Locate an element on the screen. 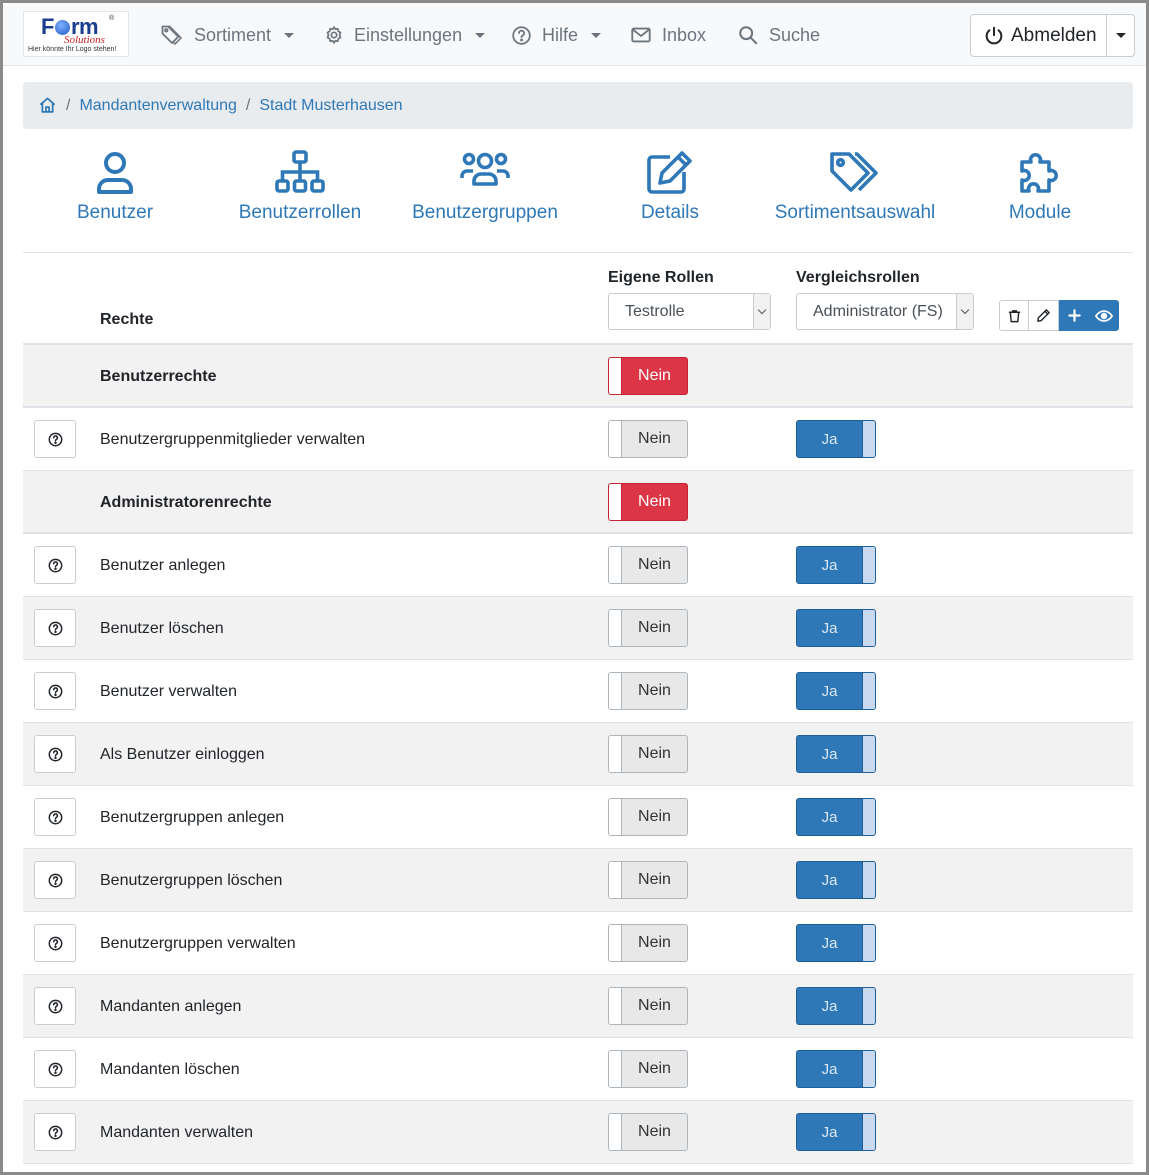  role-action-group is located at coordinates (1059, 315).